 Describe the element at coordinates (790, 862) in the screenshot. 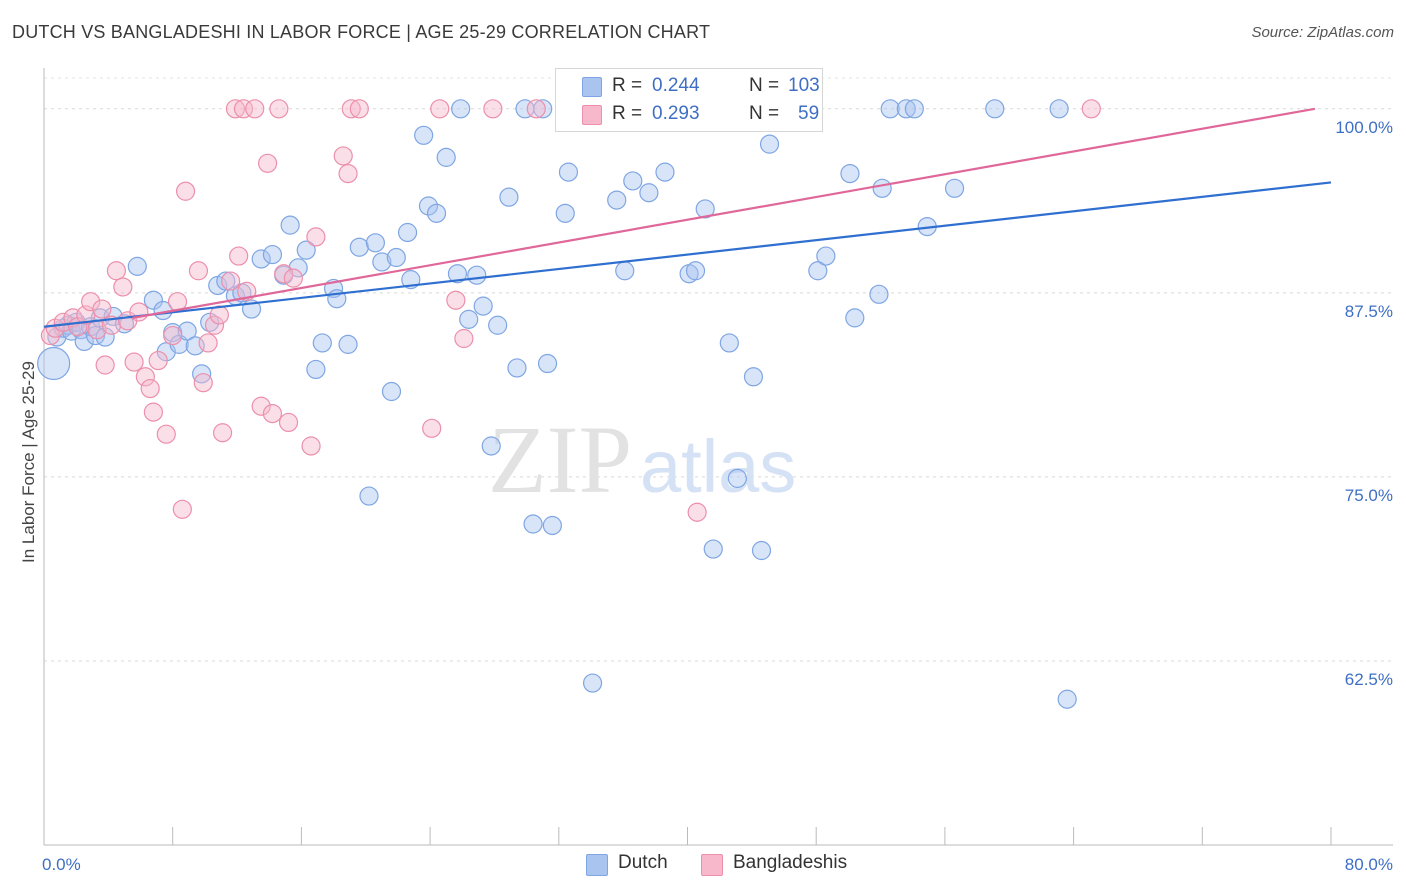

I see `bangladeshi-legend-label: Bangladeshis` at that location.